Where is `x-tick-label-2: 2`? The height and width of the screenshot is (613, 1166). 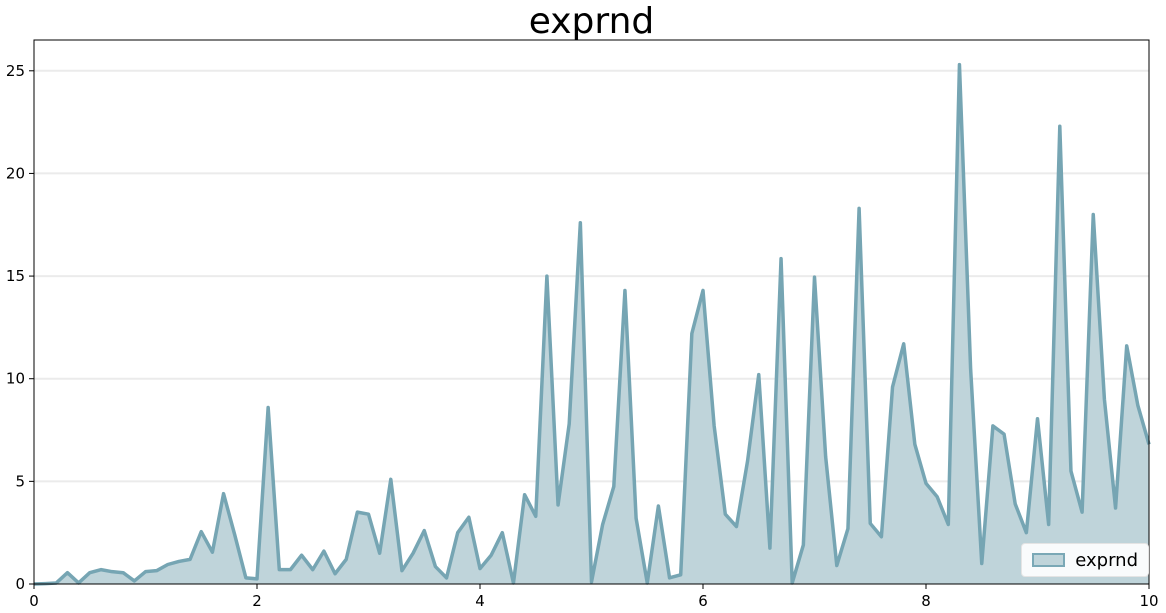 x-tick-label-2: 2 is located at coordinates (257, 601).